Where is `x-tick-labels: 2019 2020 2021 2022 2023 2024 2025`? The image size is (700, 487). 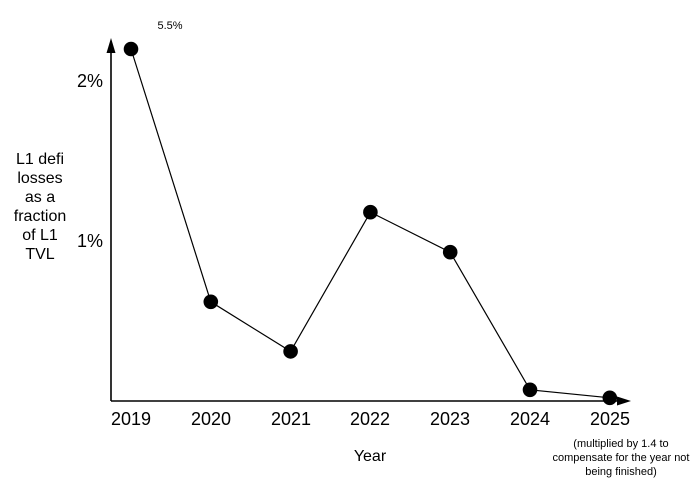
x-tick-labels: 2019 2020 2021 2022 2023 2024 2025 is located at coordinates (370, 419).